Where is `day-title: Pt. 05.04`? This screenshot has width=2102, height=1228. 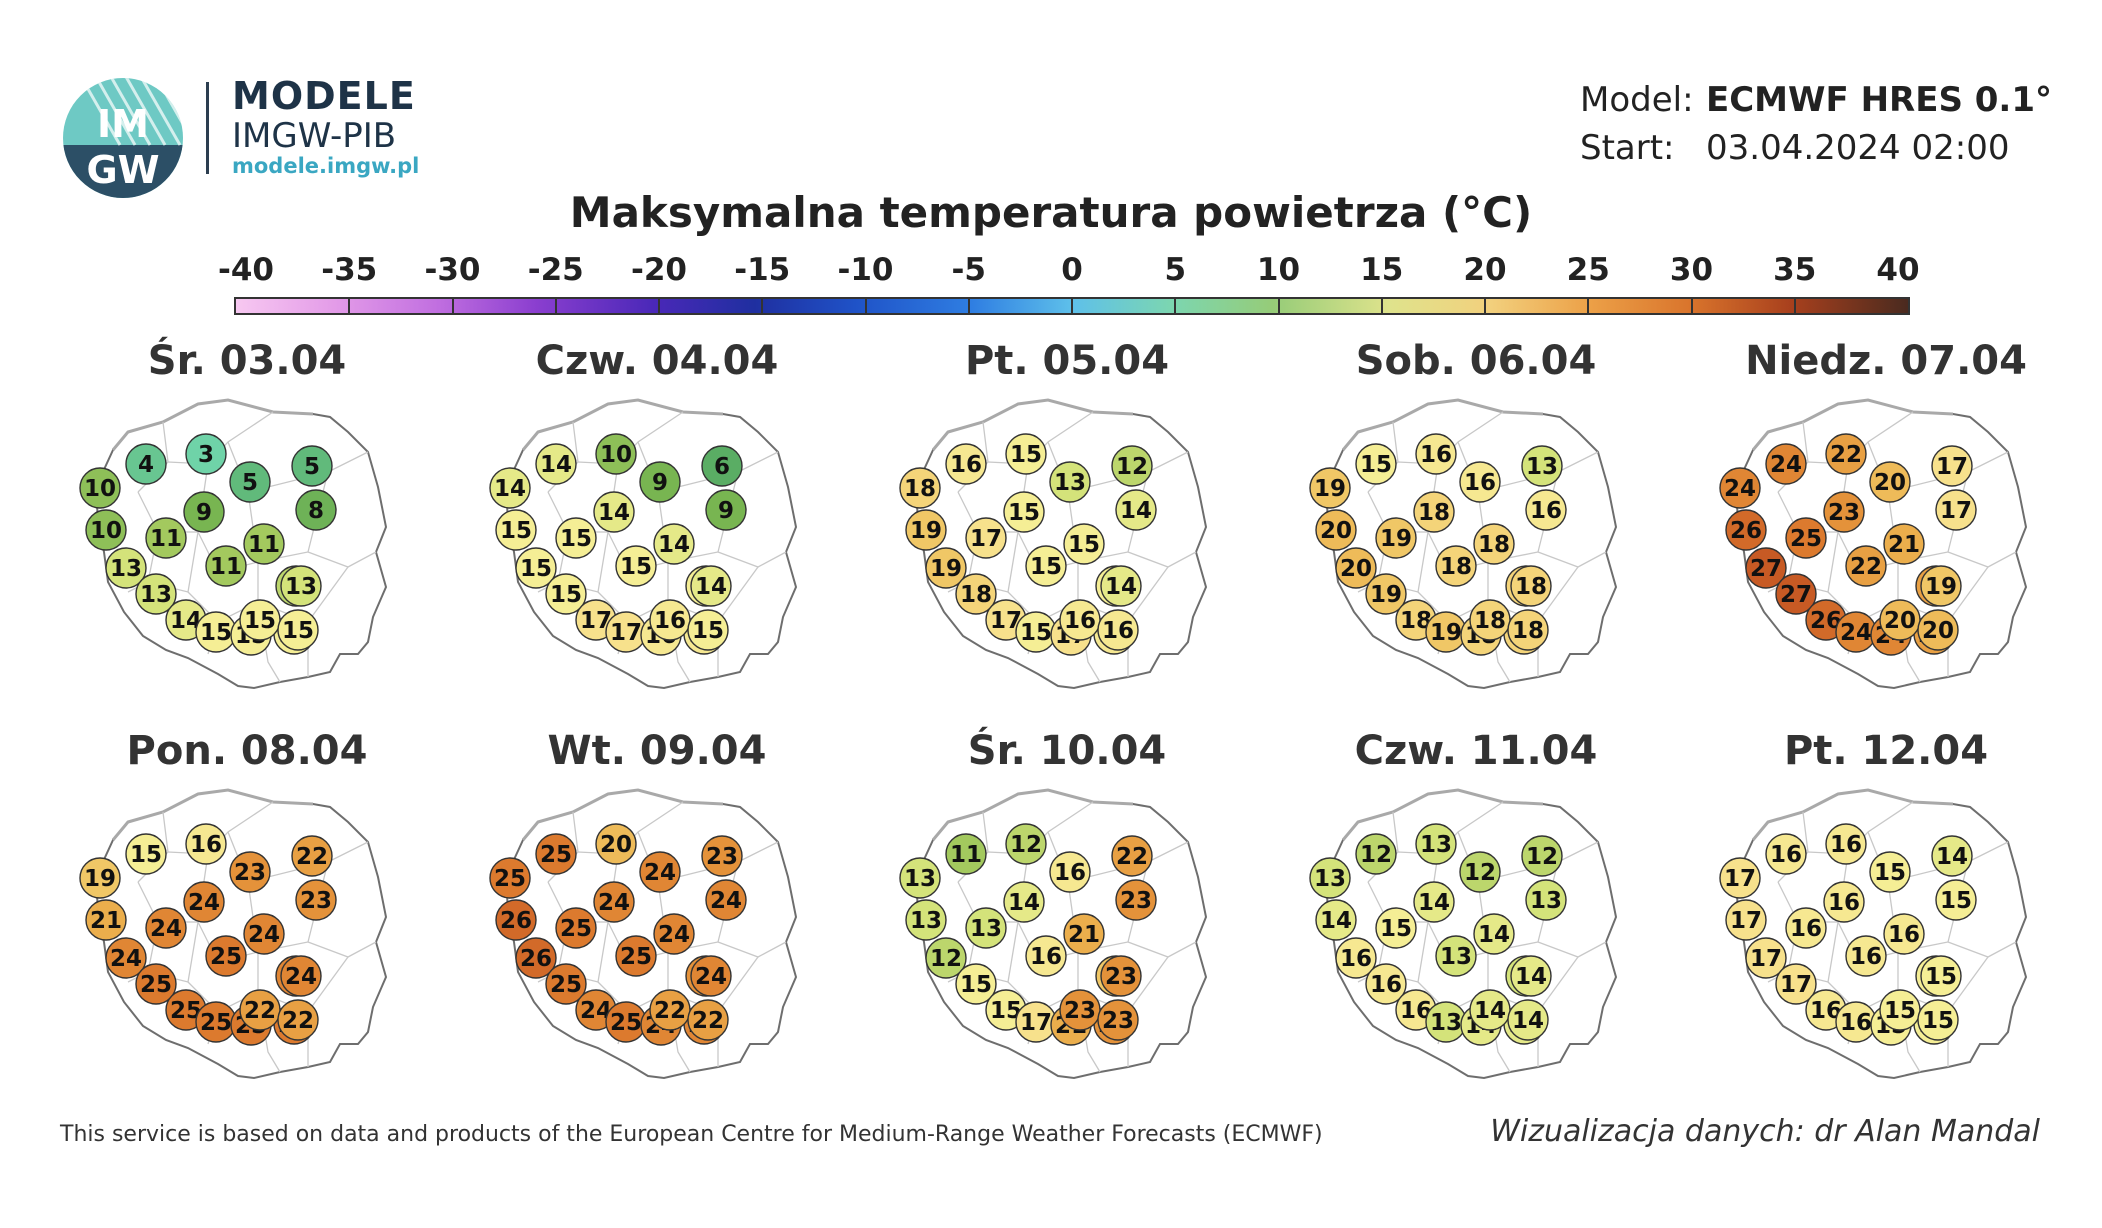
day-title: Pt. 05.04 is located at coordinates (1067, 361).